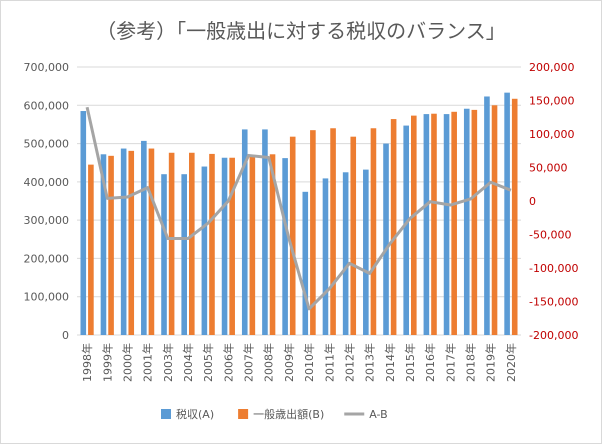 The width and height of the screenshot is (602, 444). I want to click on x-tick-label: 1998年, so click(87, 362).